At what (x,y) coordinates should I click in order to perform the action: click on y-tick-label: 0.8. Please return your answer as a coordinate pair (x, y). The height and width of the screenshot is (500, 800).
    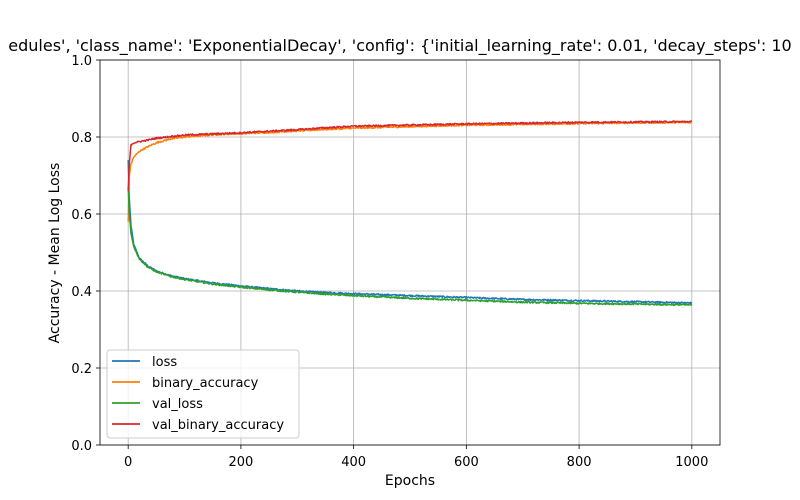
    Looking at the image, I should click on (81, 138).